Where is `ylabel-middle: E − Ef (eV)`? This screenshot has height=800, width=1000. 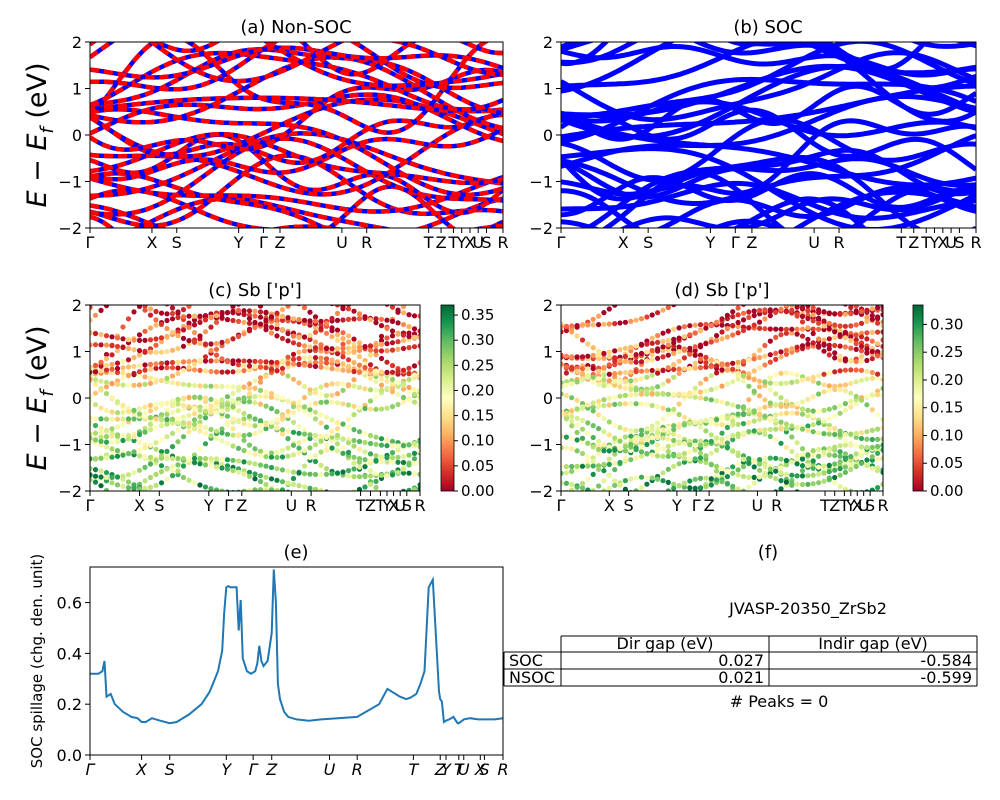
ylabel-middle: E − Ef (eV) is located at coordinates (40, 398).